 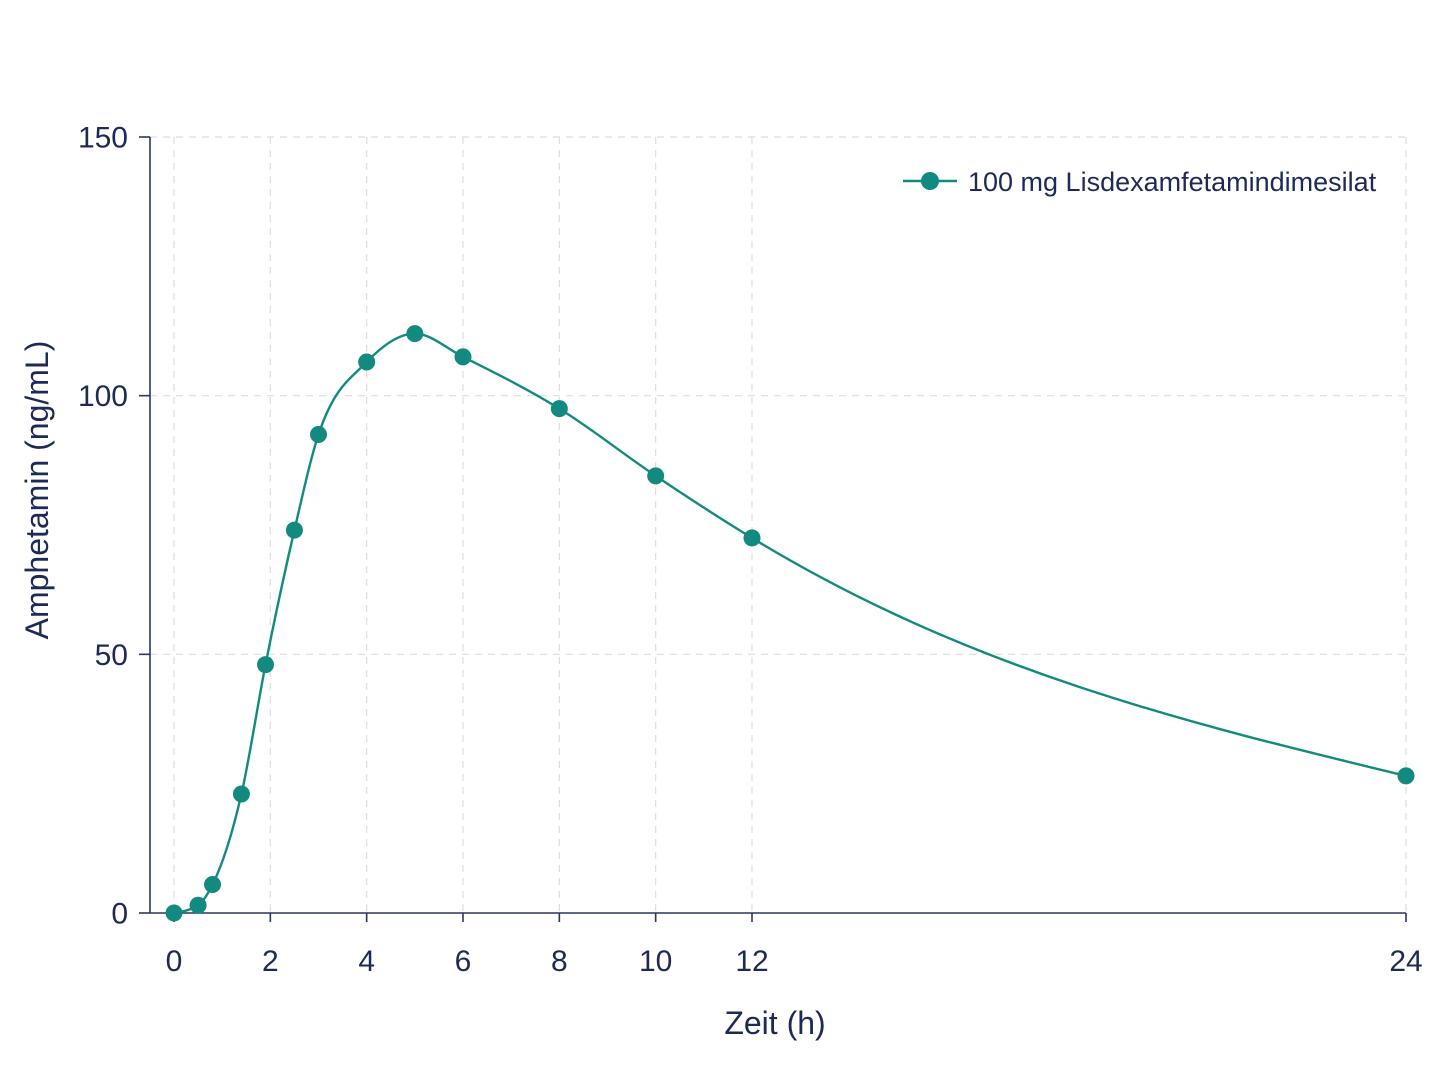 What do you see at coordinates (794, 945) in the screenshot?
I see `x-ticks: 0 2 4 6 8 10 12 24` at bounding box center [794, 945].